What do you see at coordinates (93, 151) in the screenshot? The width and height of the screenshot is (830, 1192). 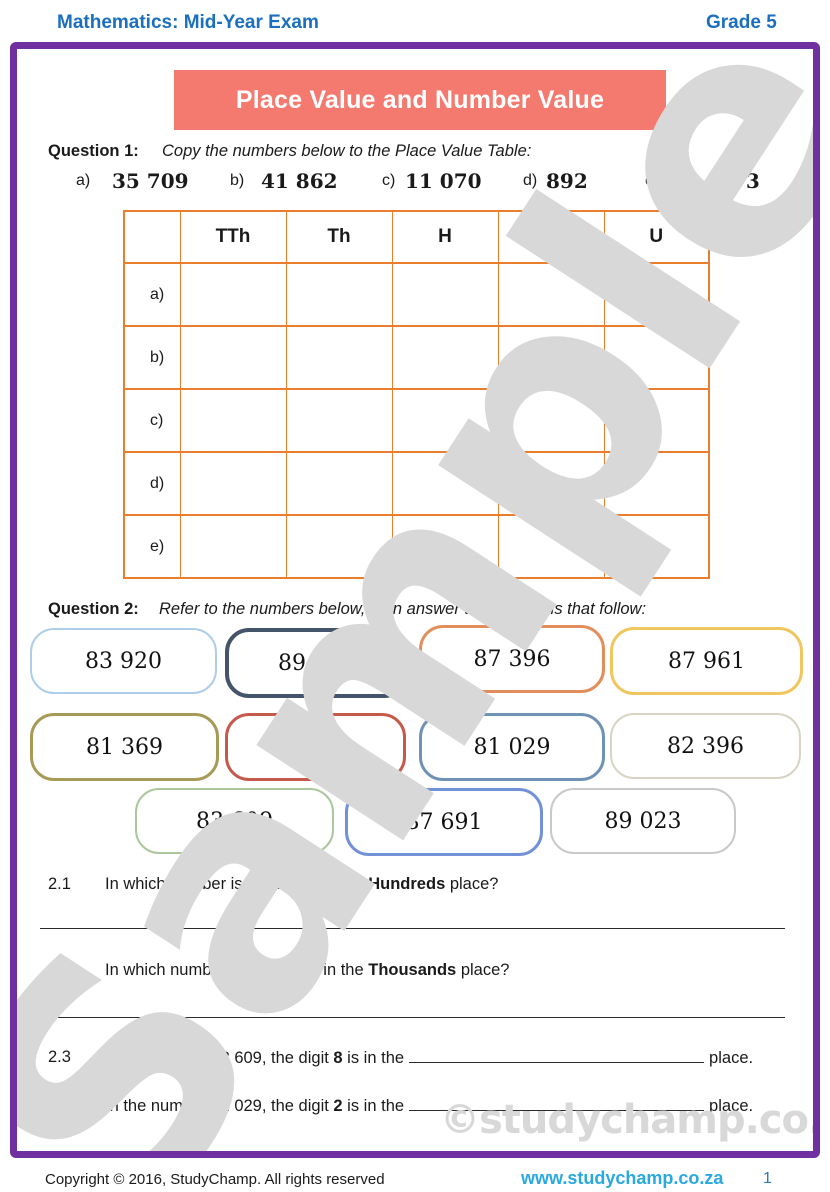 I see `question-1-label: Question 1:` at bounding box center [93, 151].